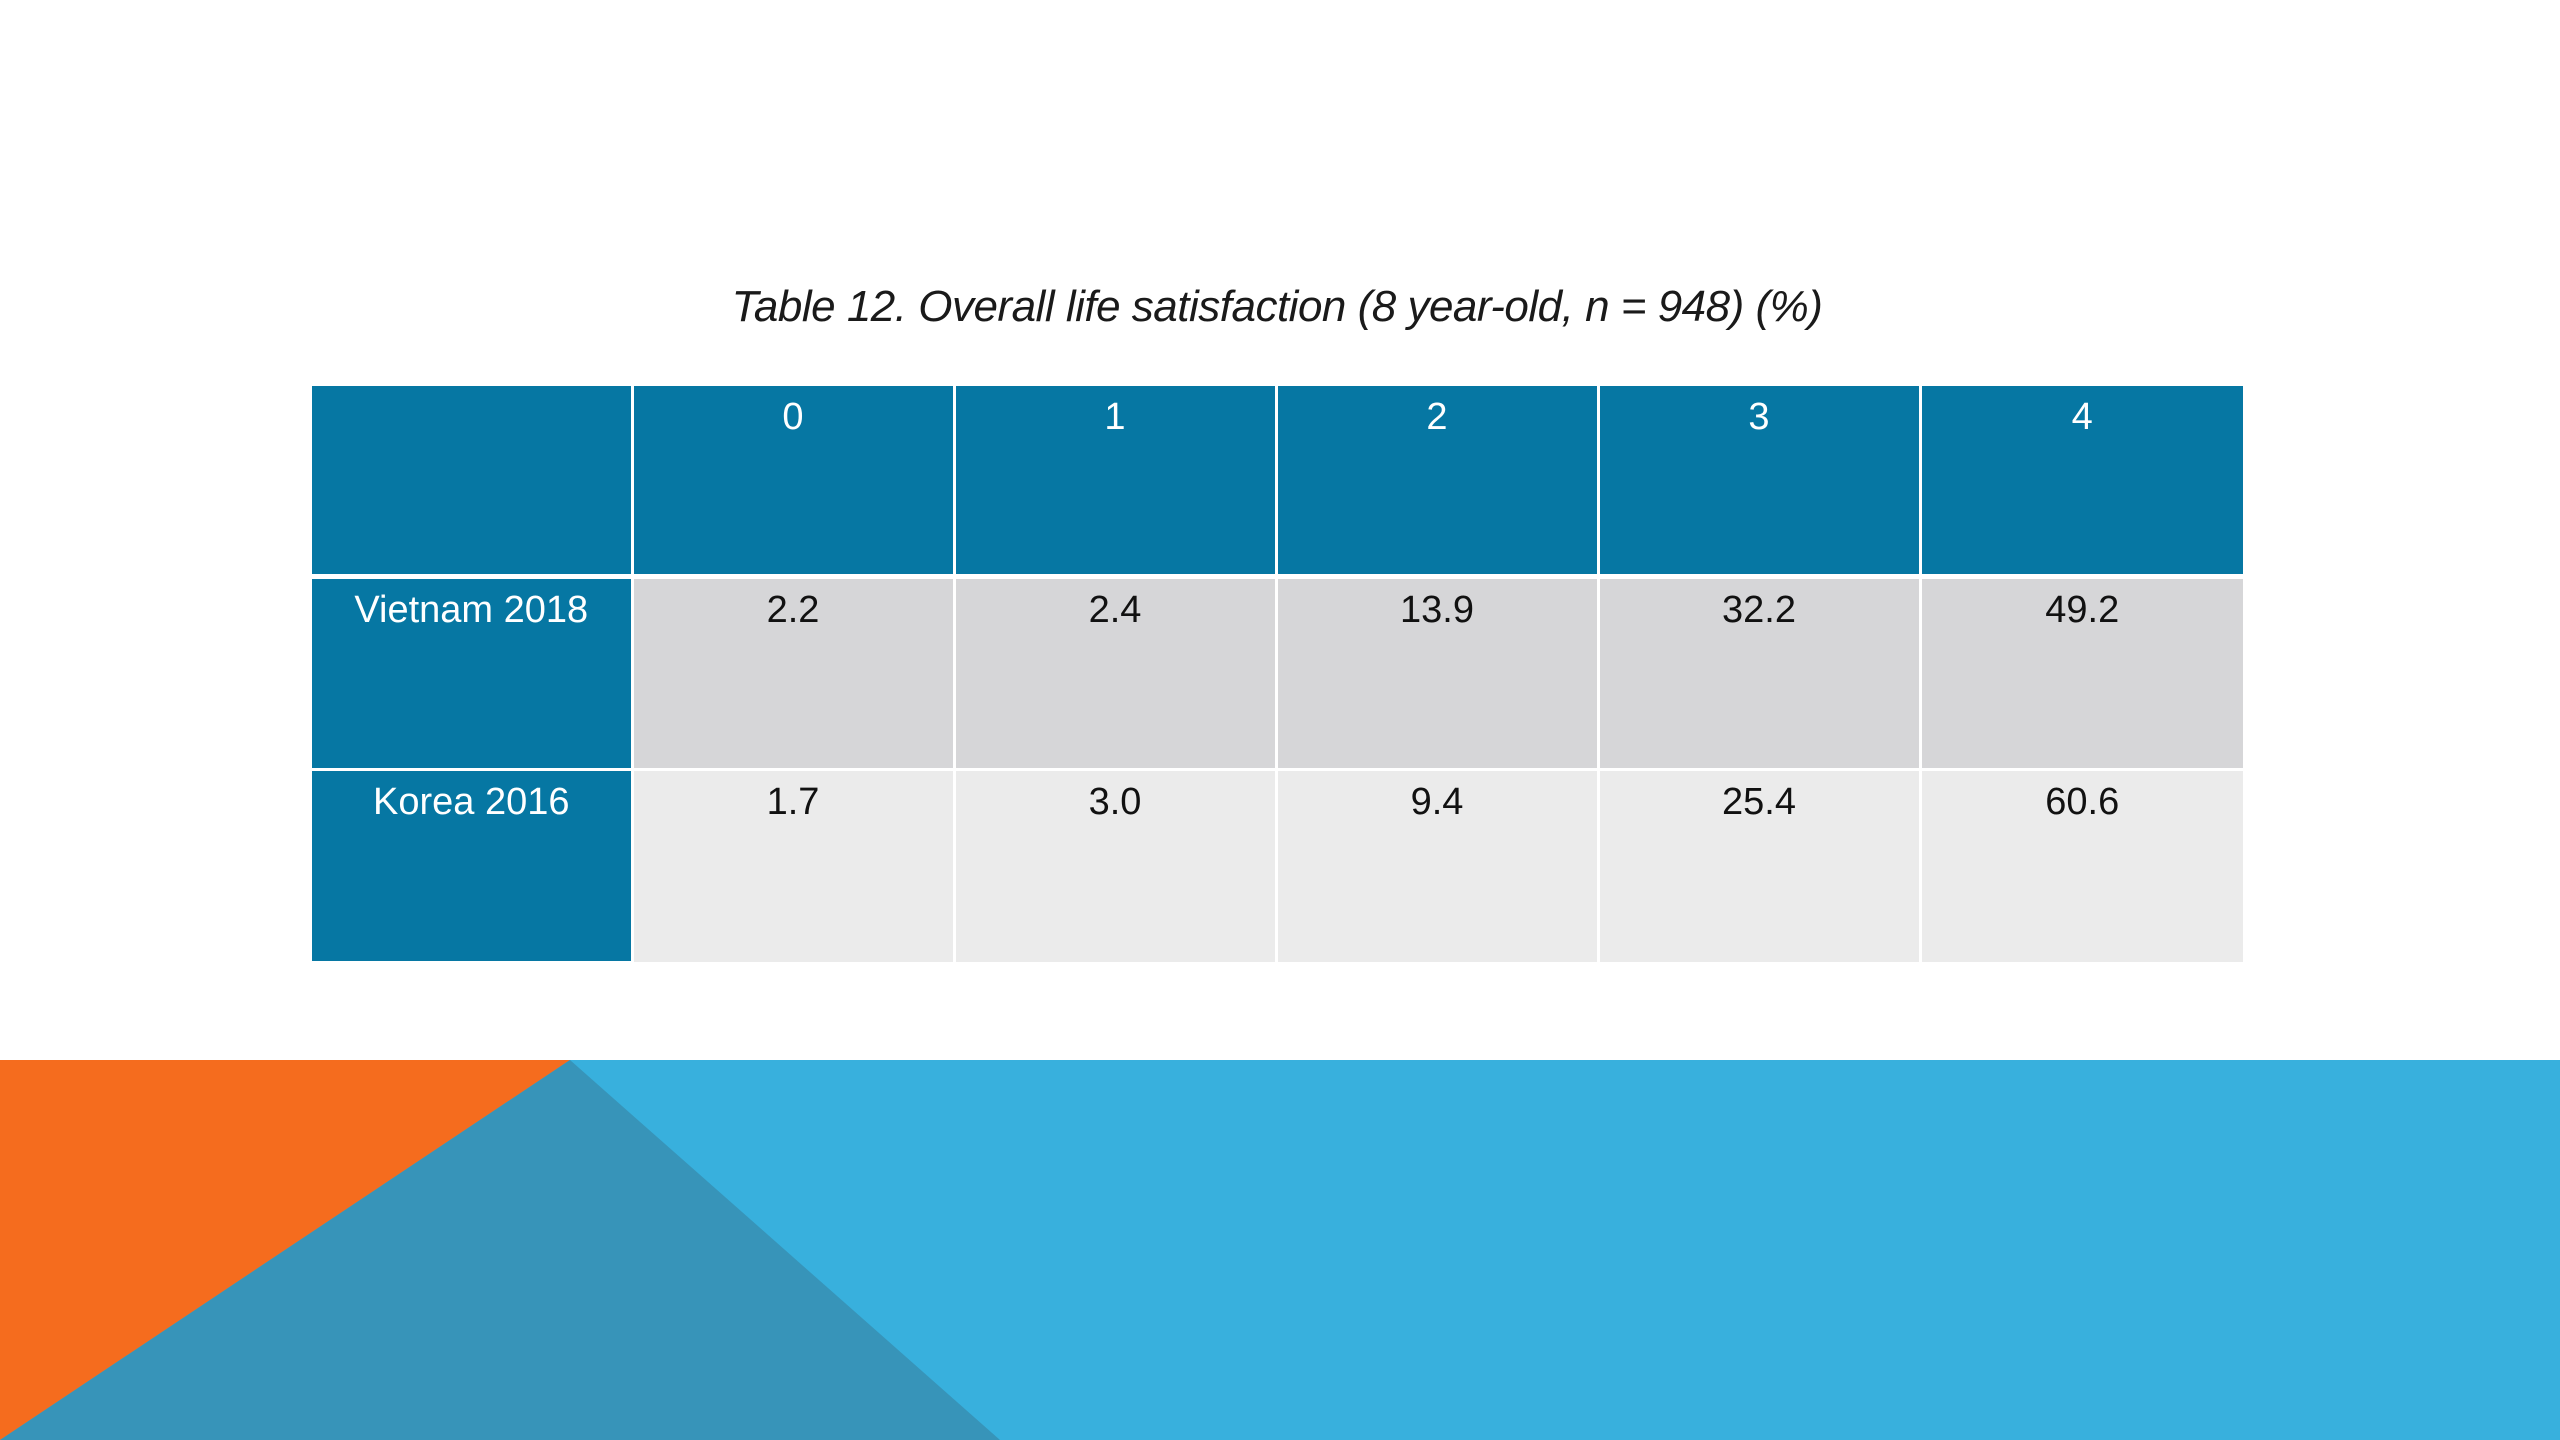  What do you see at coordinates (1758, 673) in the screenshot?
I see `table-cell: 32.2` at bounding box center [1758, 673].